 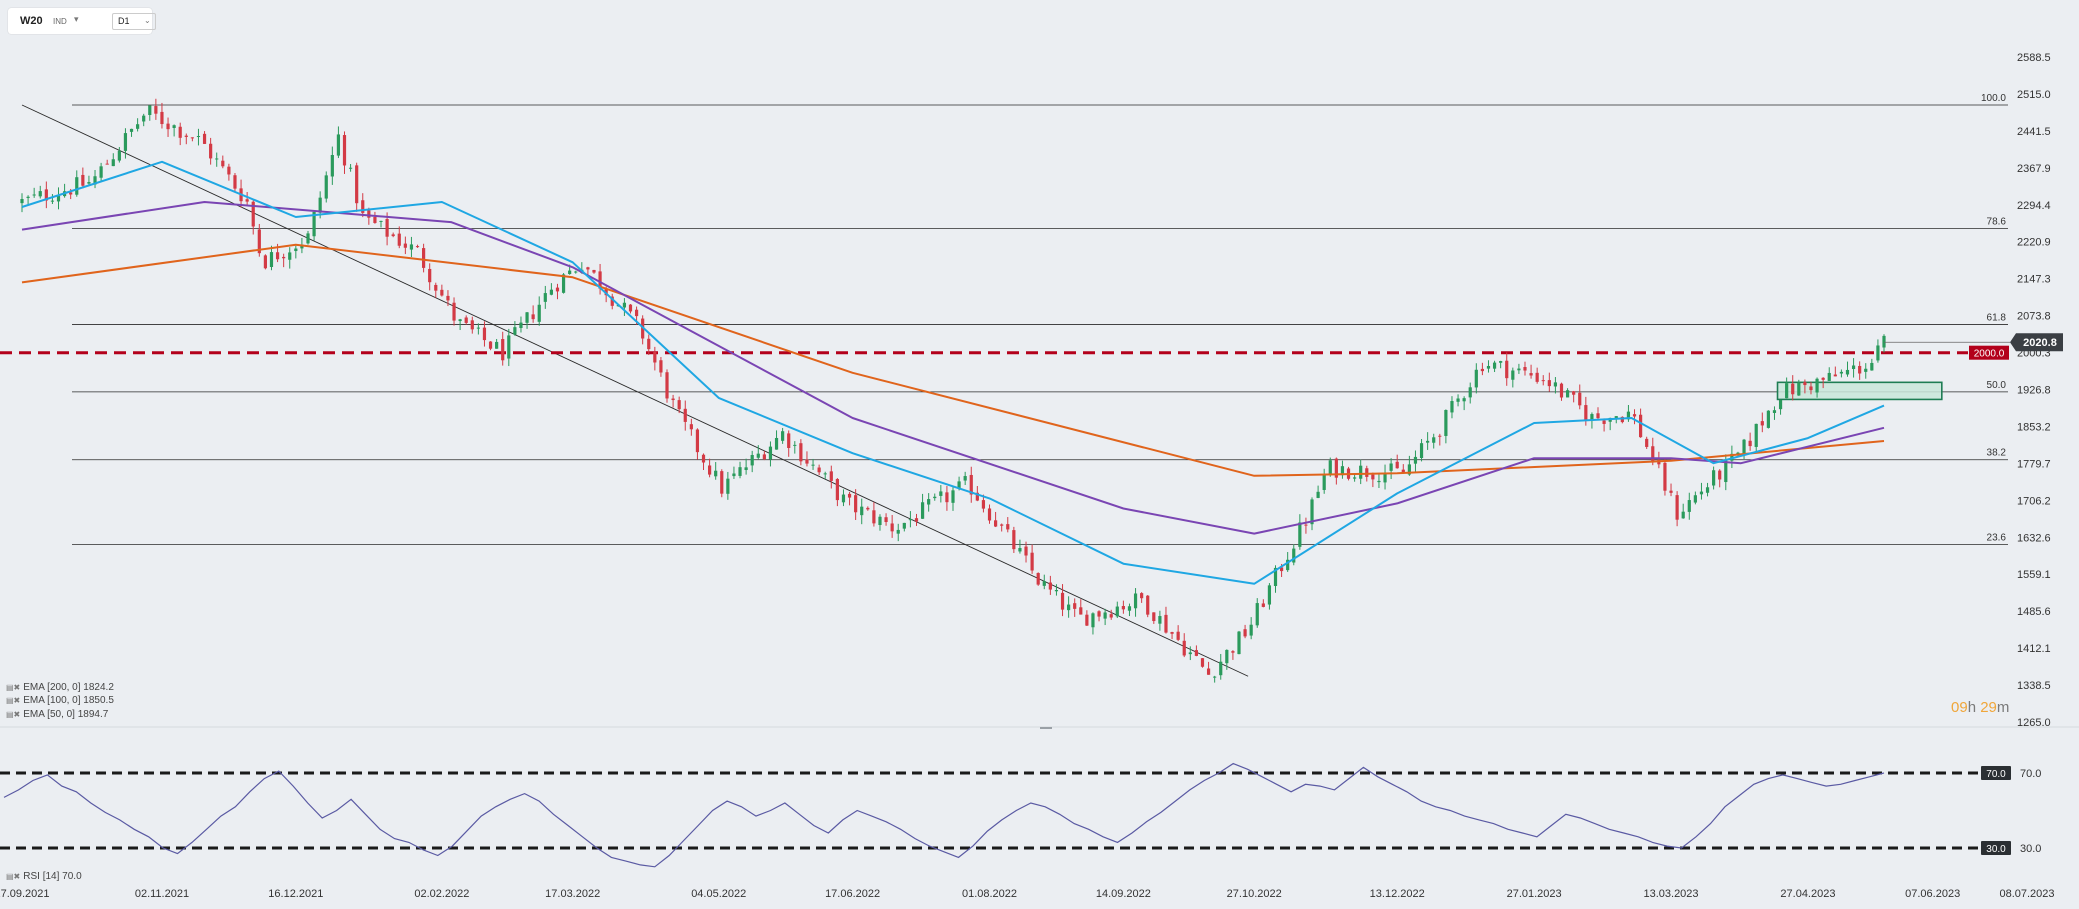 What do you see at coordinates (1972, 707) in the screenshot?
I see `countdown-hours-unit: h` at bounding box center [1972, 707].